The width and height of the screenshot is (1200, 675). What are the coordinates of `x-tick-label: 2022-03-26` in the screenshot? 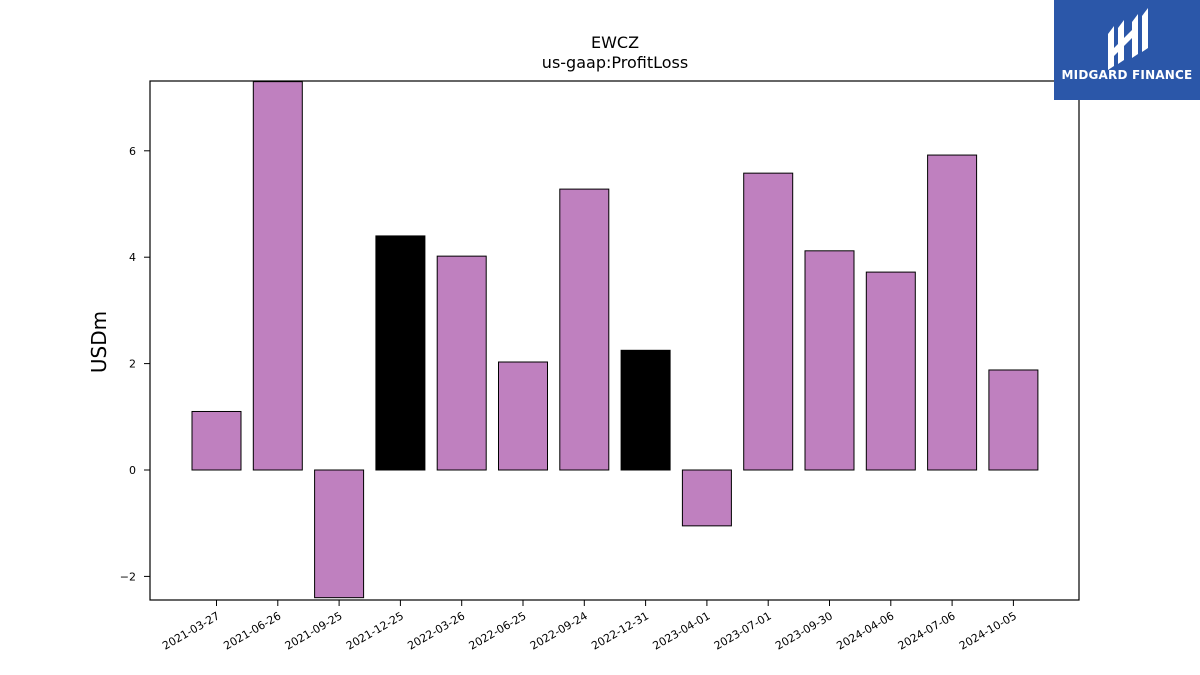 It's located at (436, 630).